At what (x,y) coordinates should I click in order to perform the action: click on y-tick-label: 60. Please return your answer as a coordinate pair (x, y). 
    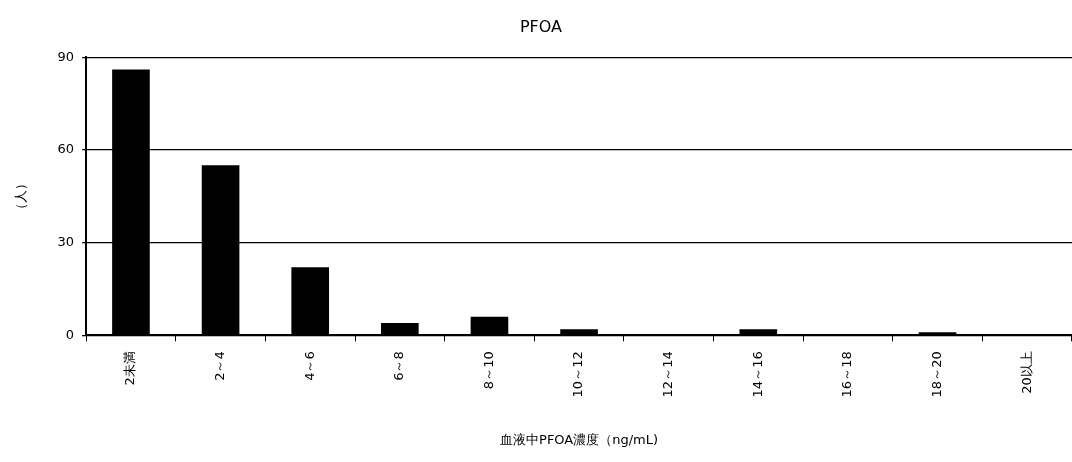
    Looking at the image, I should click on (66, 149).